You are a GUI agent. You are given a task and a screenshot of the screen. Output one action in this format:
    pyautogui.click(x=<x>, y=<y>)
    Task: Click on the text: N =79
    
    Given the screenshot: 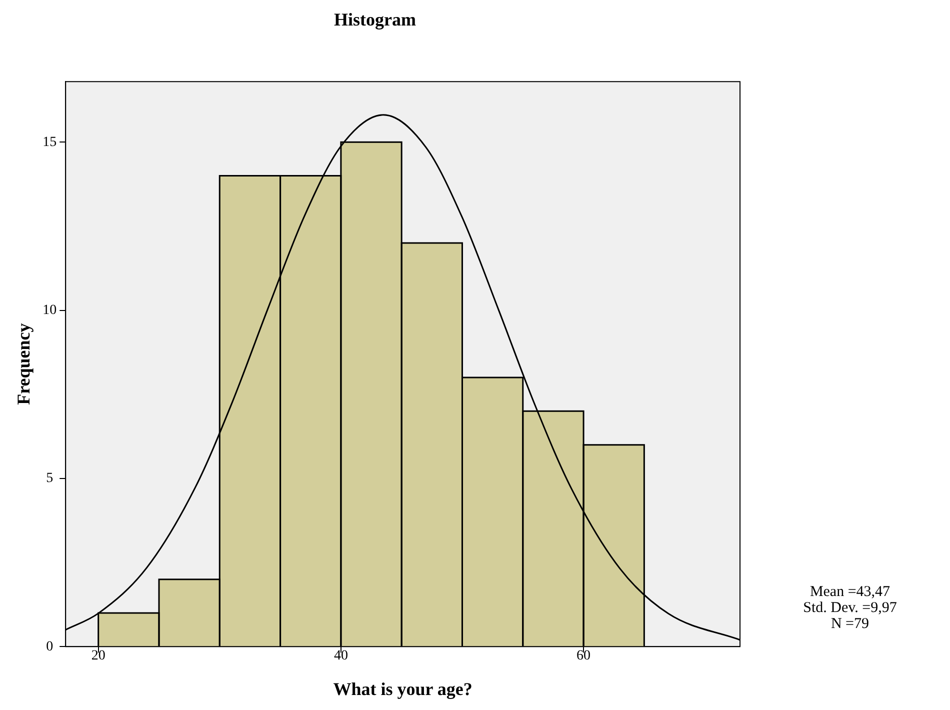 What is the action you would take?
    pyautogui.click(x=850, y=624)
    